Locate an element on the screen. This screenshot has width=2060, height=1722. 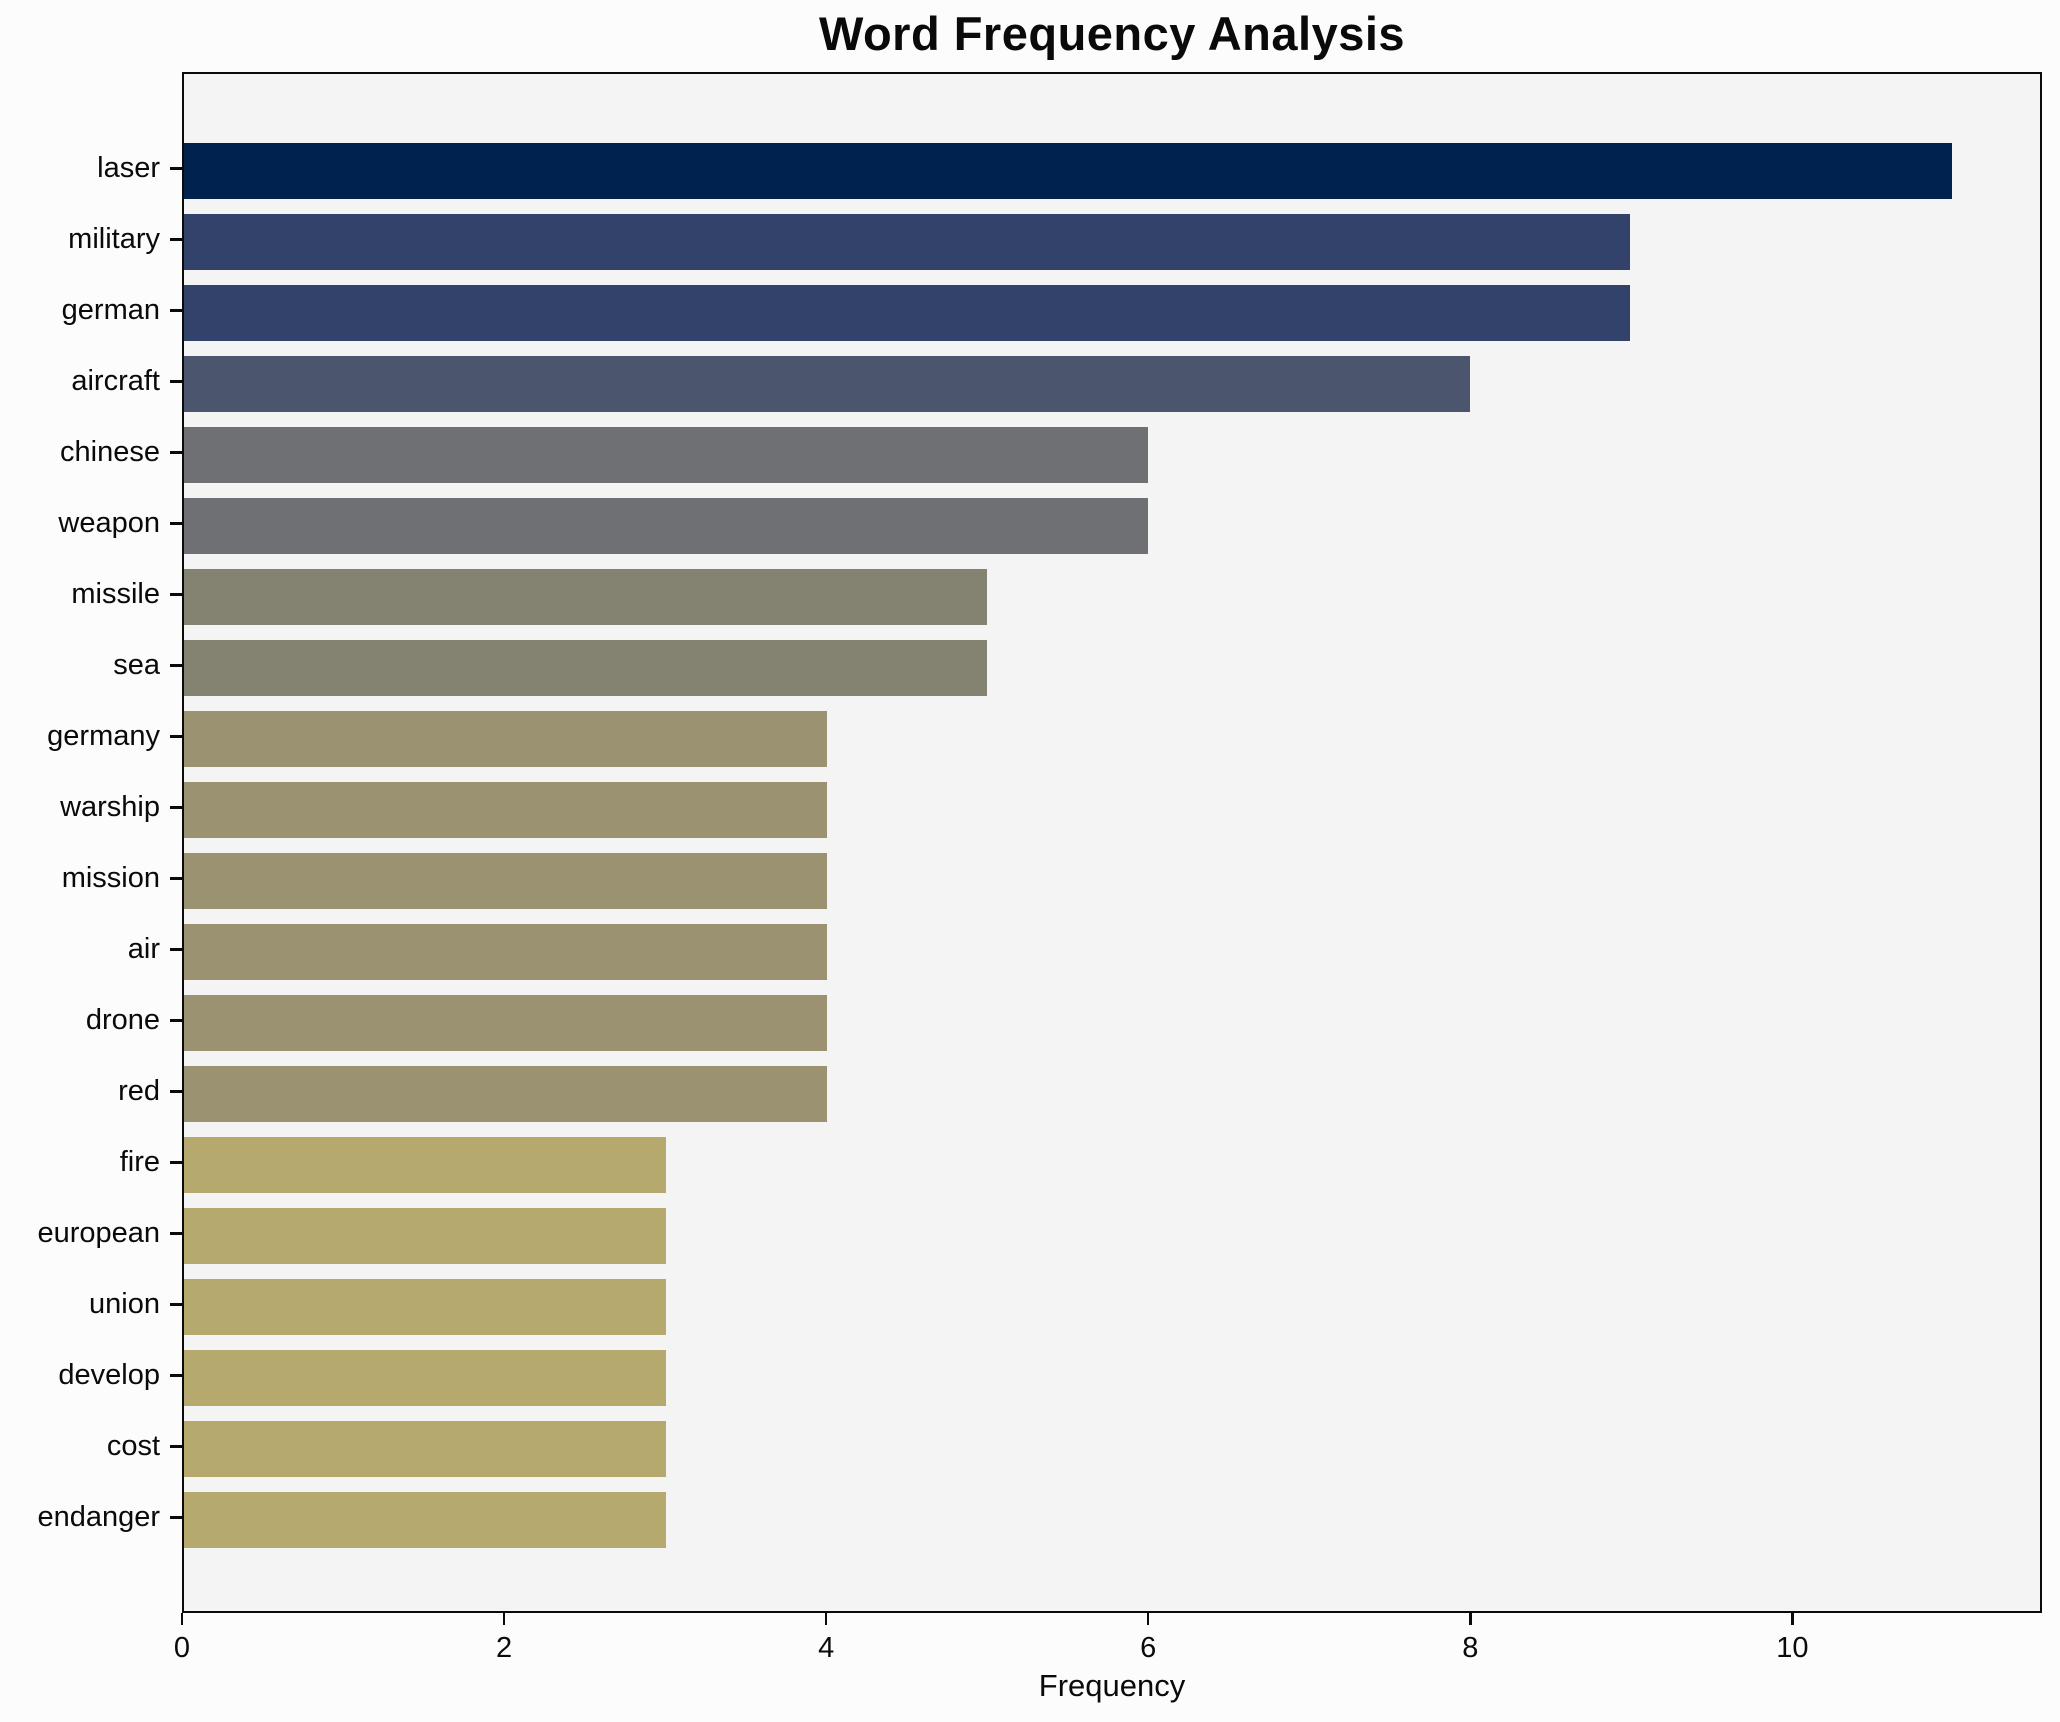
y-tick-label-weapon: weapon is located at coordinates (109, 523).